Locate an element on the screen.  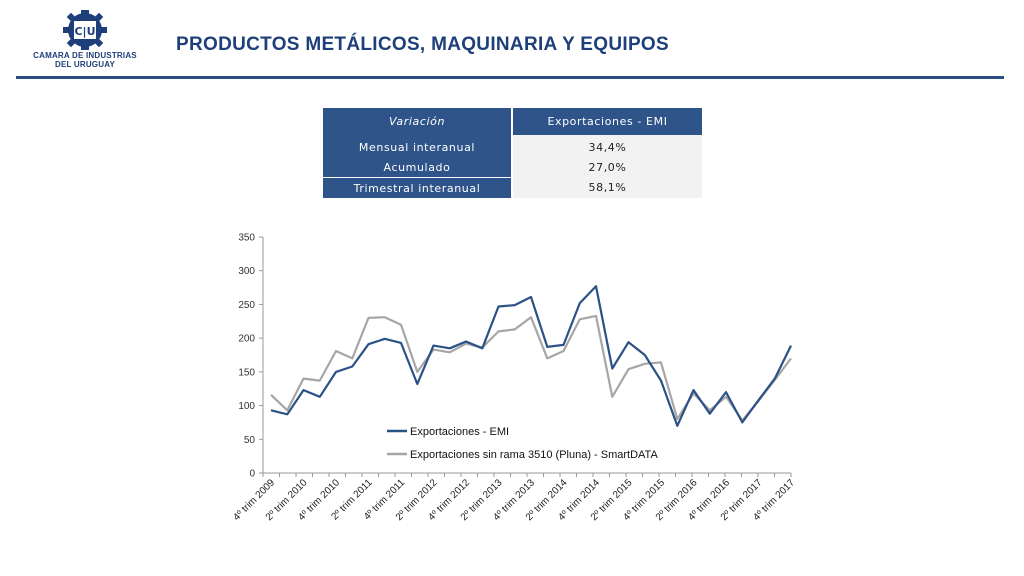
logo-line1: CAMARA DE INDUSTRIAS is located at coordinates (85, 55).